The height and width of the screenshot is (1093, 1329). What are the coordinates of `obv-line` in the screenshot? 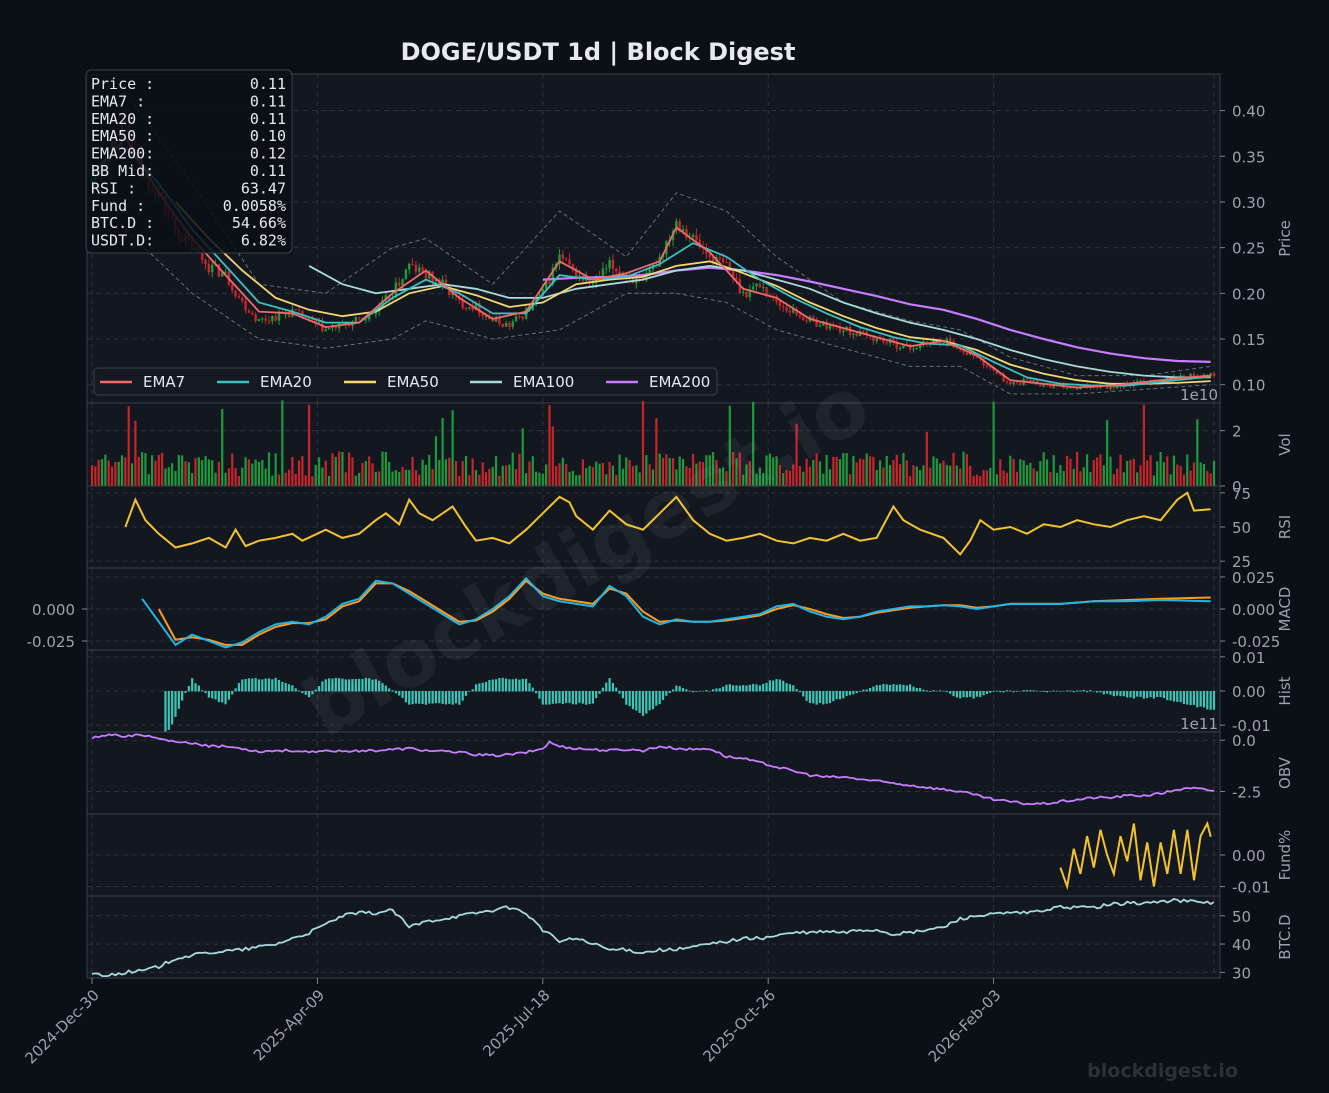 It's located at (653, 769).